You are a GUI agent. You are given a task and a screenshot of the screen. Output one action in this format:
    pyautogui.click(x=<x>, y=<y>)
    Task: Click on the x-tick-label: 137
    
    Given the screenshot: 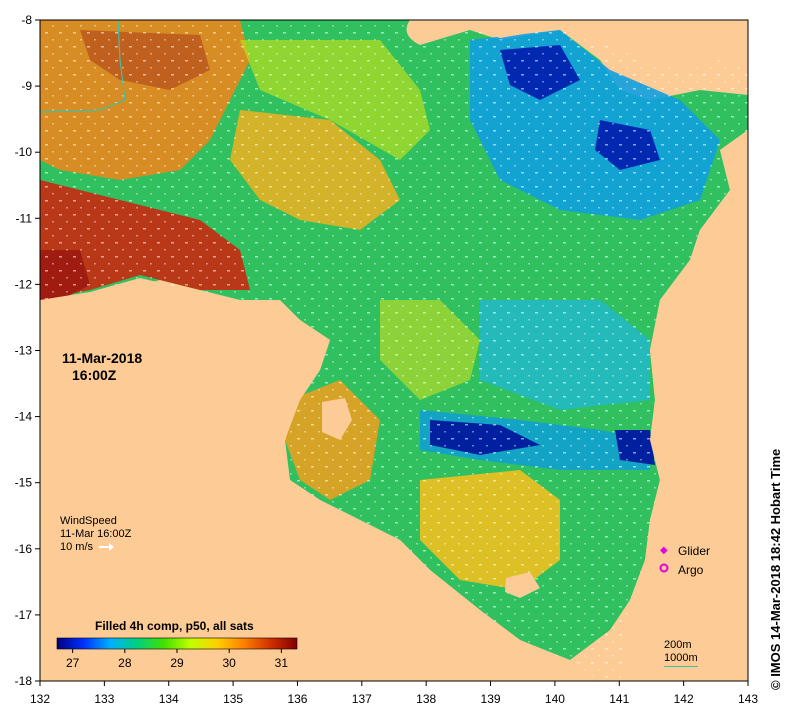 What is the action you would take?
    pyautogui.click(x=362, y=699)
    